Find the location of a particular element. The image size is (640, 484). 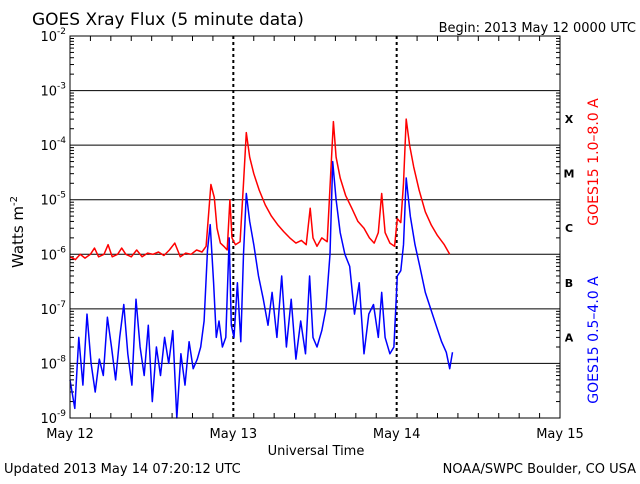

legend-long-channel: GOES15 1.0–8.0 A is located at coordinates (594, 162).